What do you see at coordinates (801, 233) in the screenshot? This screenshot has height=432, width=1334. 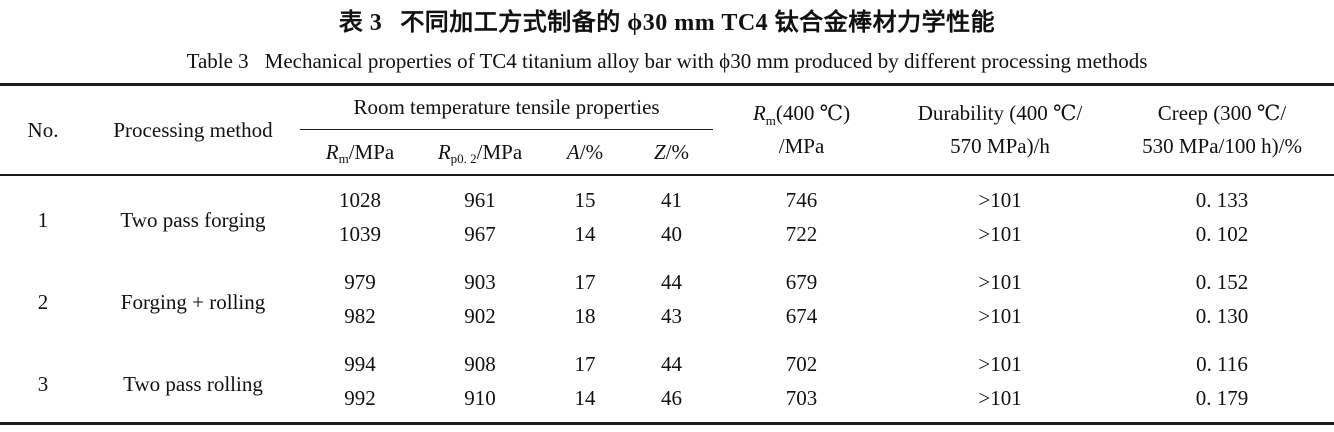 I see `cell-rm400: 722` at bounding box center [801, 233].